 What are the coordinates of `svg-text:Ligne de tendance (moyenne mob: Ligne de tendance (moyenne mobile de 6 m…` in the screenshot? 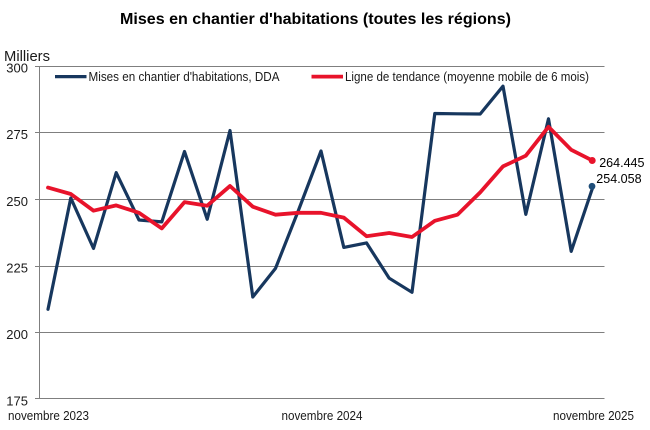 It's located at (467, 76).